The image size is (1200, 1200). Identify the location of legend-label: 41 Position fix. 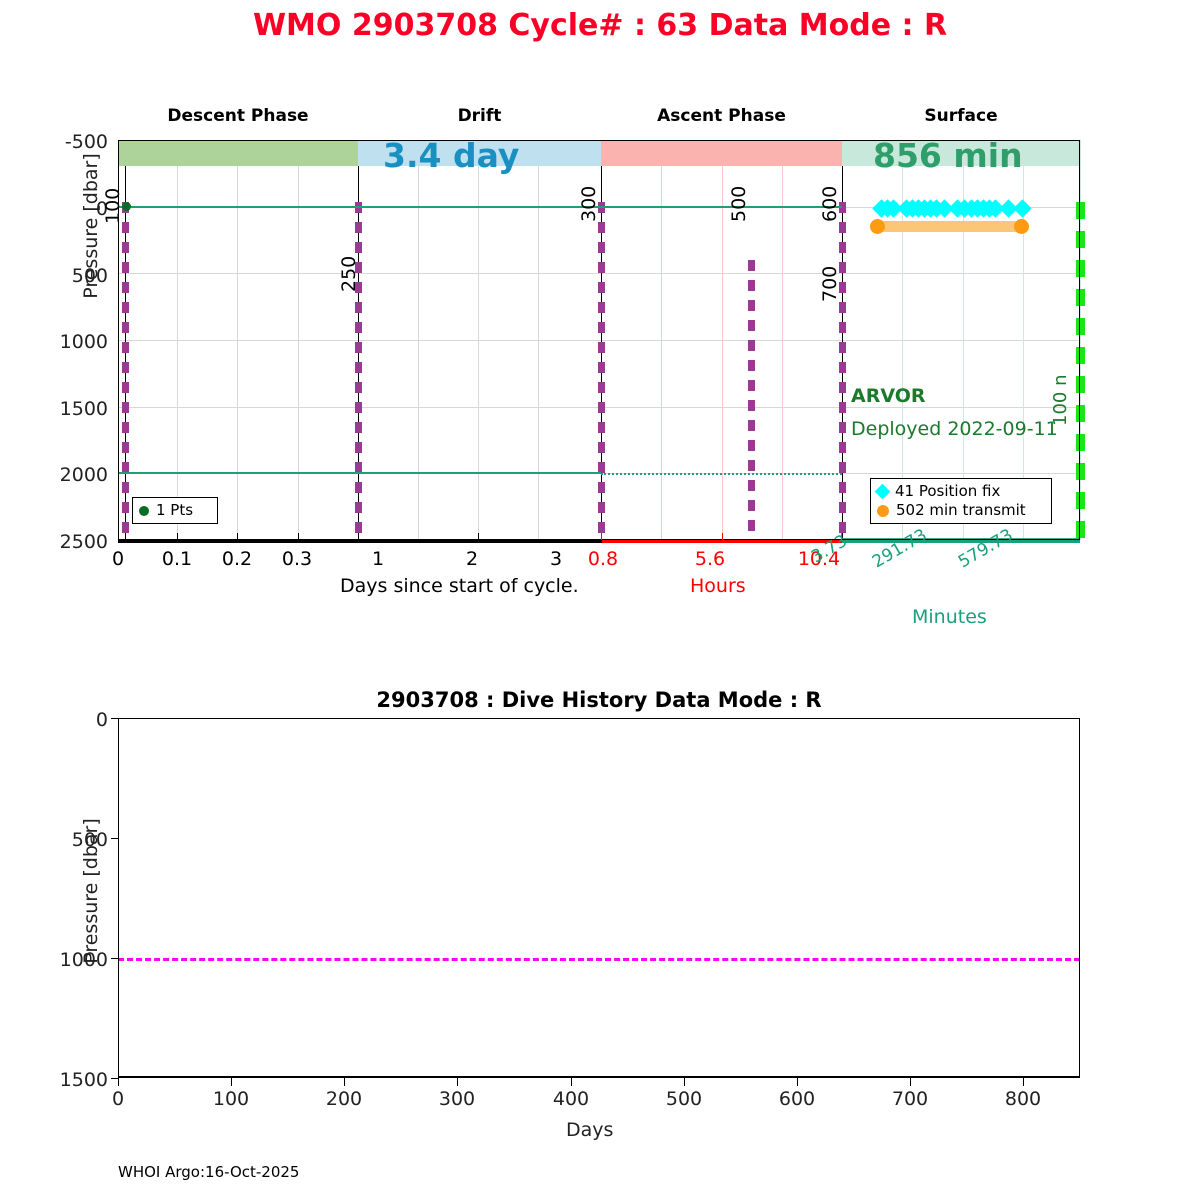
(948, 491).